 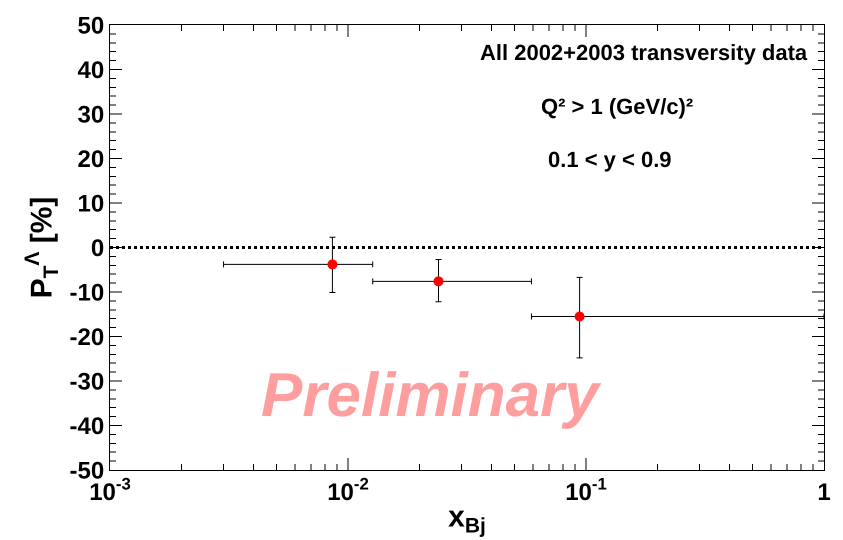 I want to click on y-tick-label: -10, so click(x=87, y=292).